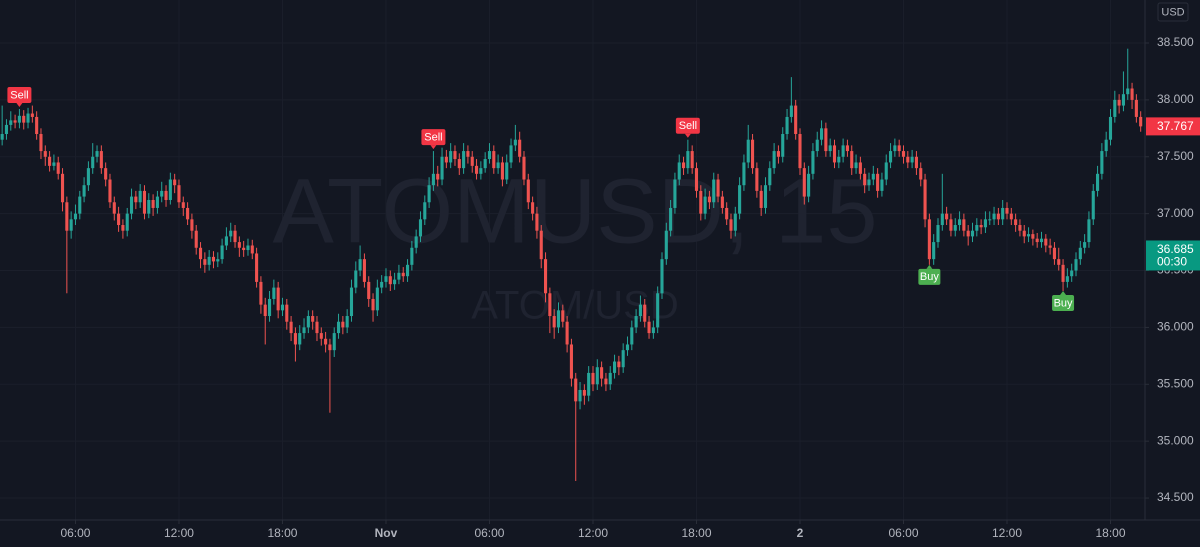 This screenshot has width=1200, height=547. What do you see at coordinates (1175, 42) in the screenshot?
I see `y-tick-label: 38.500` at bounding box center [1175, 42].